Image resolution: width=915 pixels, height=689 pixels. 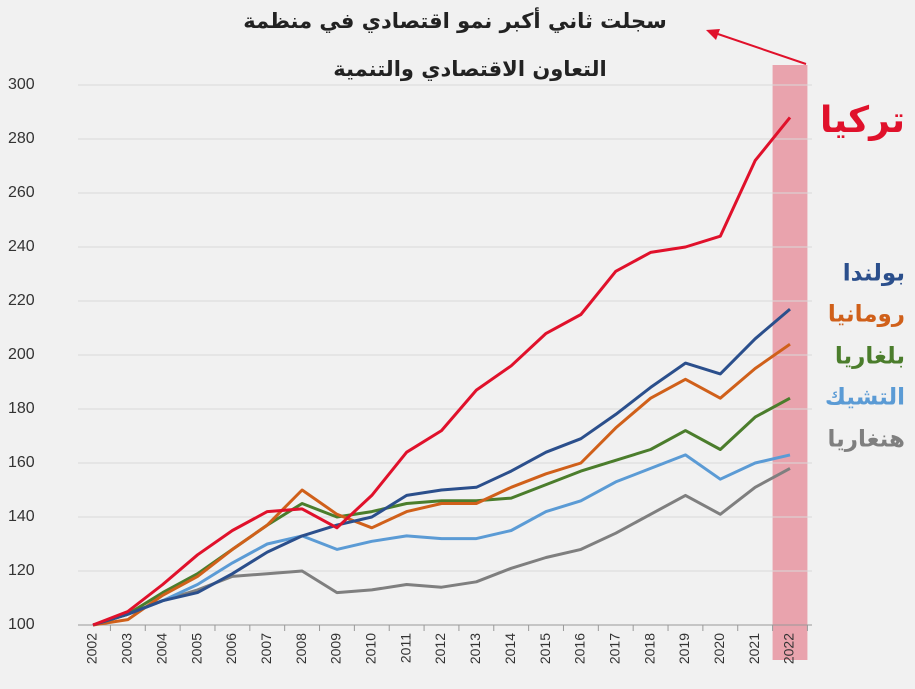 What do you see at coordinates (455, 20) in the screenshot?
I see `annotation: سجلت ثاني أكبر نمو اقتصادي في منظمة` at bounding box center [455, 20].